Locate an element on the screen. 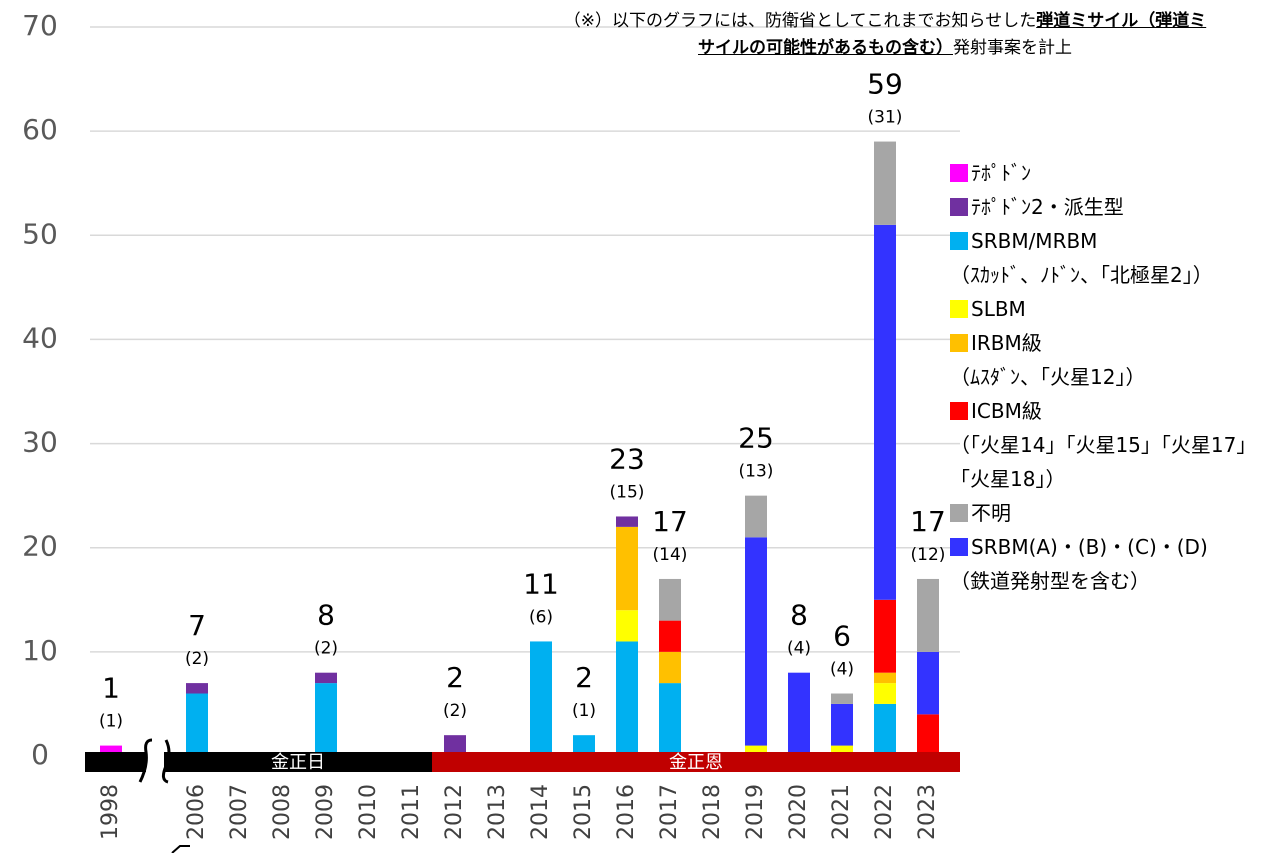 Image resolution: width=1265 pixels, height=853 pixels. legend-note: （ｽｶｯﾄﾞ、ﾉﾄﾞﾝ、「北極星2」） is located at coordinates (1081, 275).